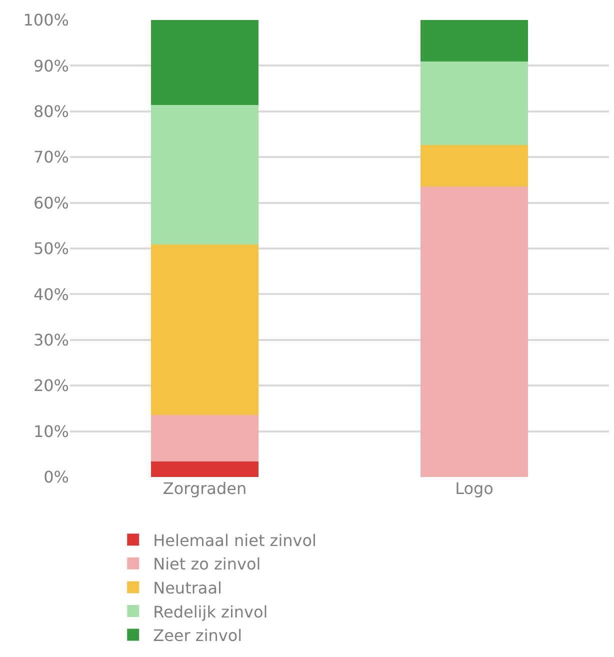 The image size is (614, 657). Describe the element at coordinates (51, 202) in the screenshot. I see `y-tick-label: 60%` at that location.